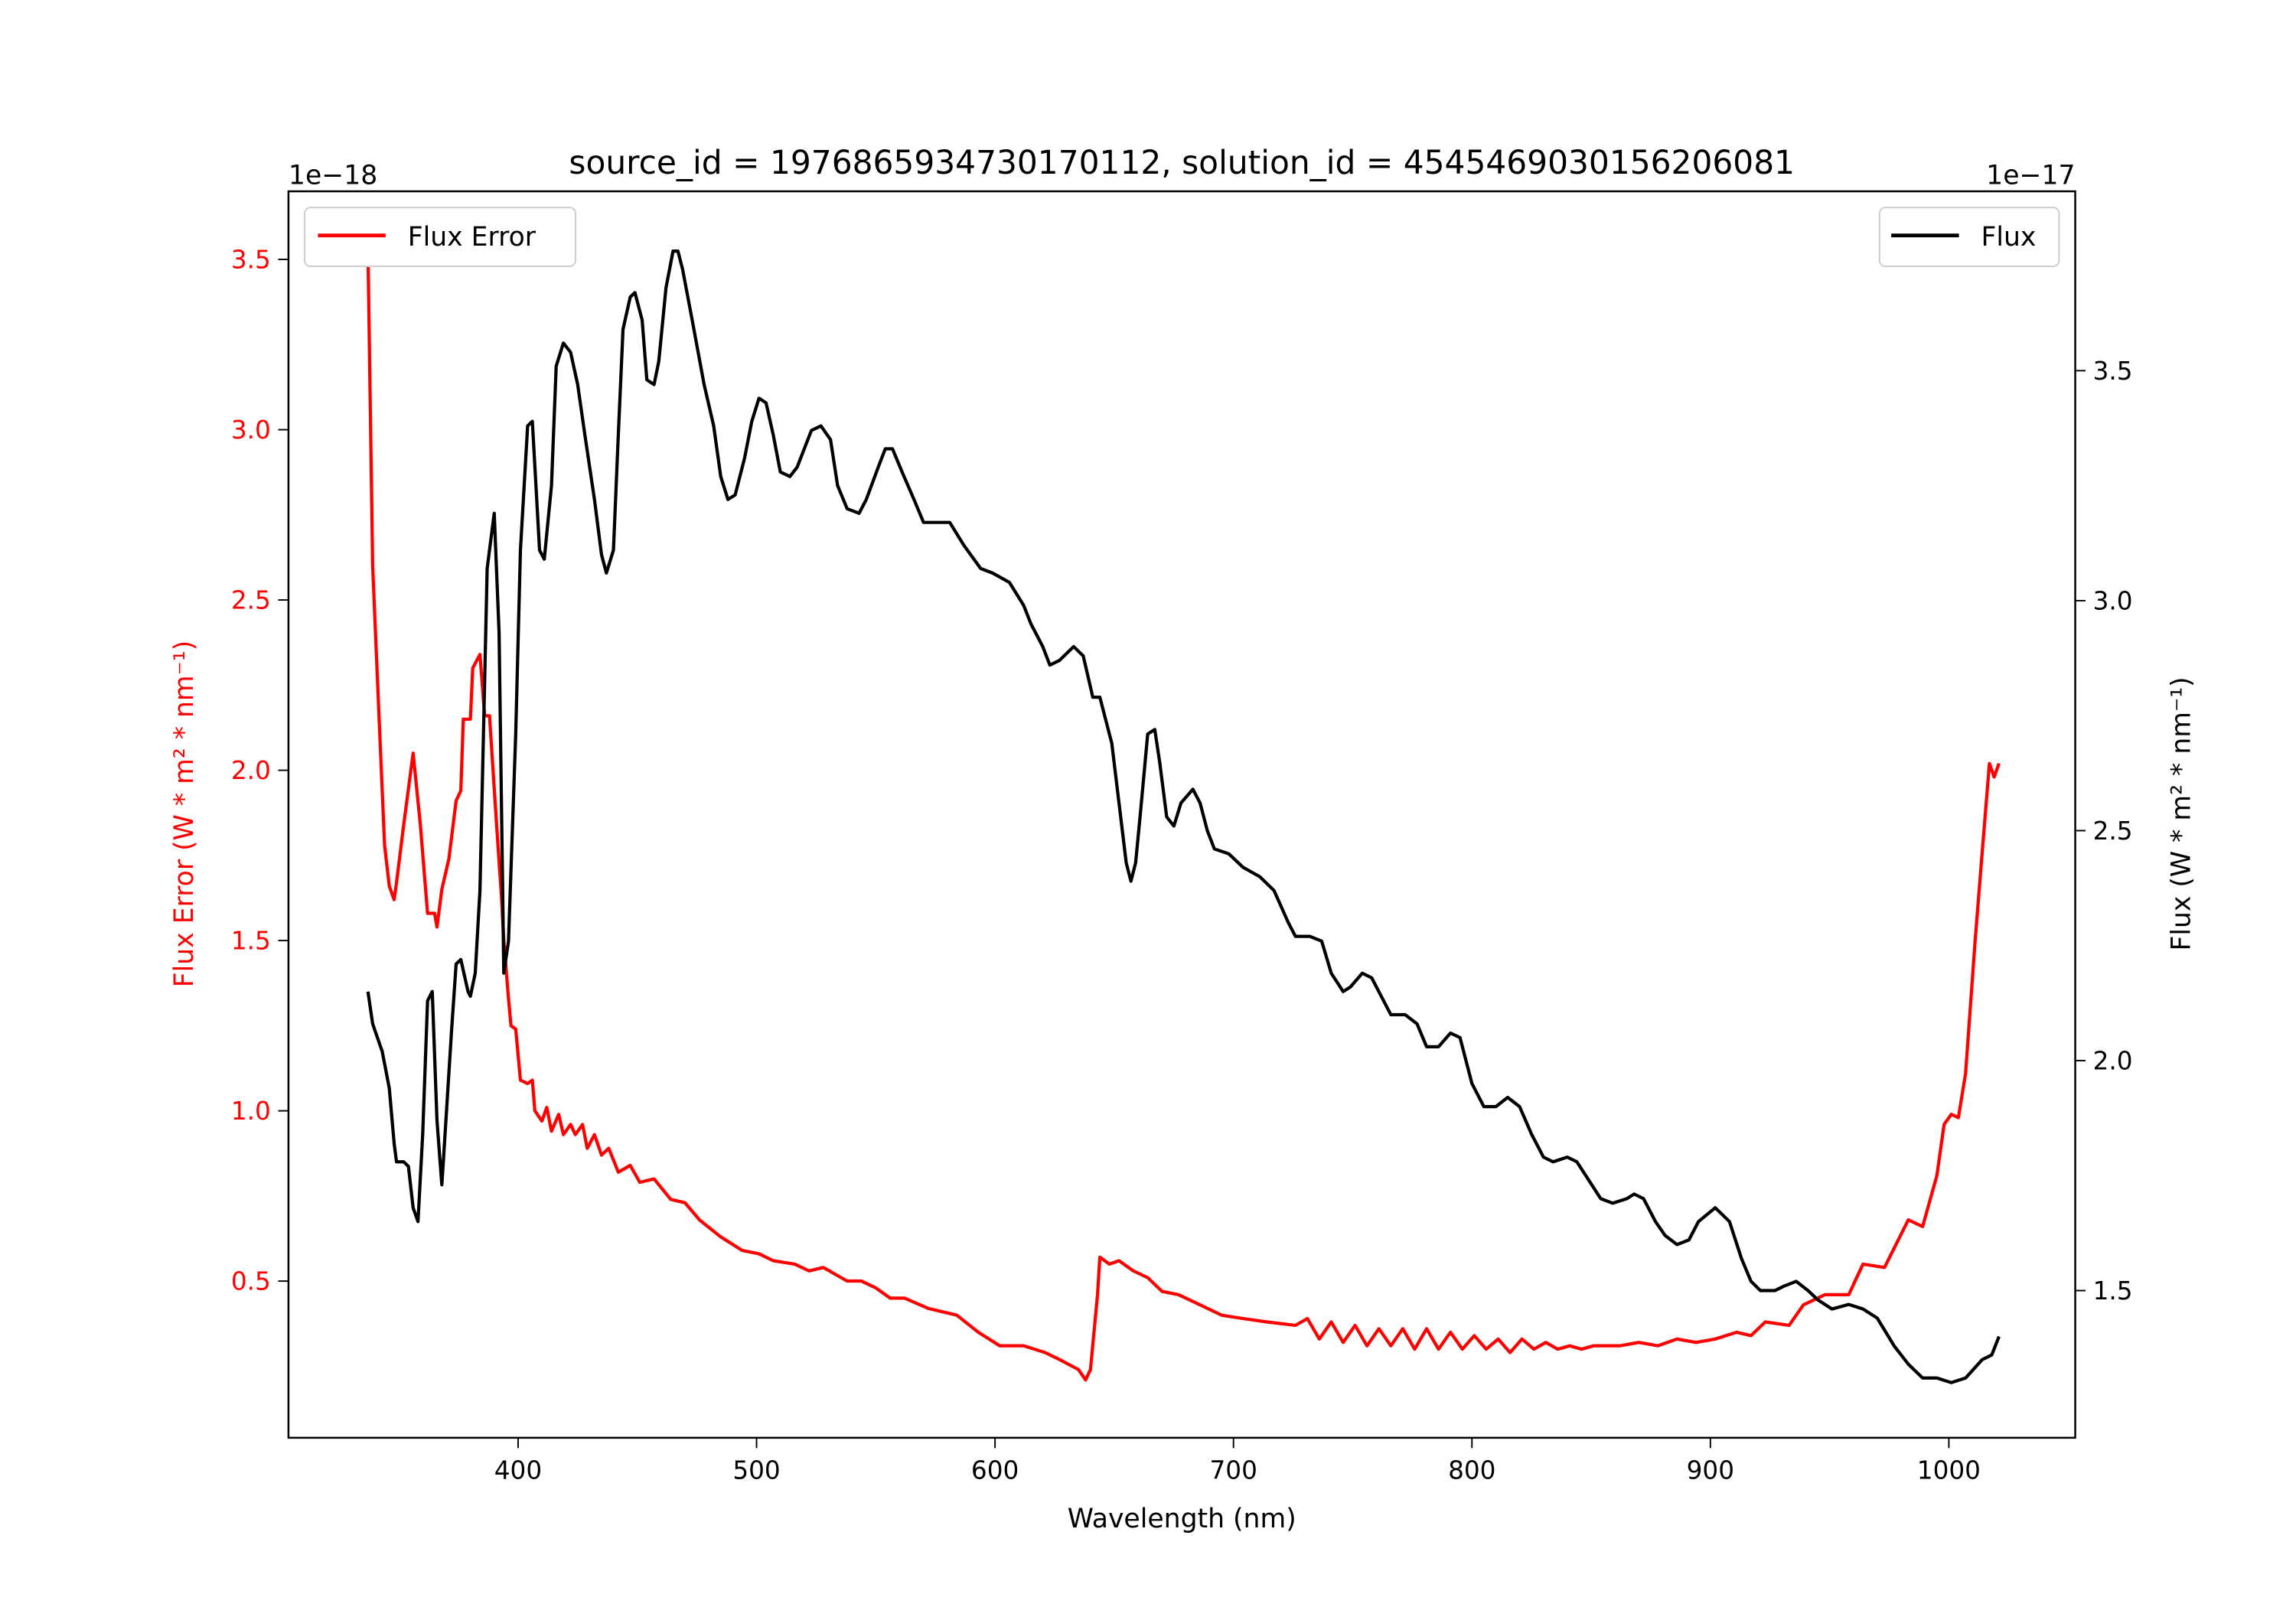  I want to click on left-y-tick-label: 1.0, so click(251, 1111).